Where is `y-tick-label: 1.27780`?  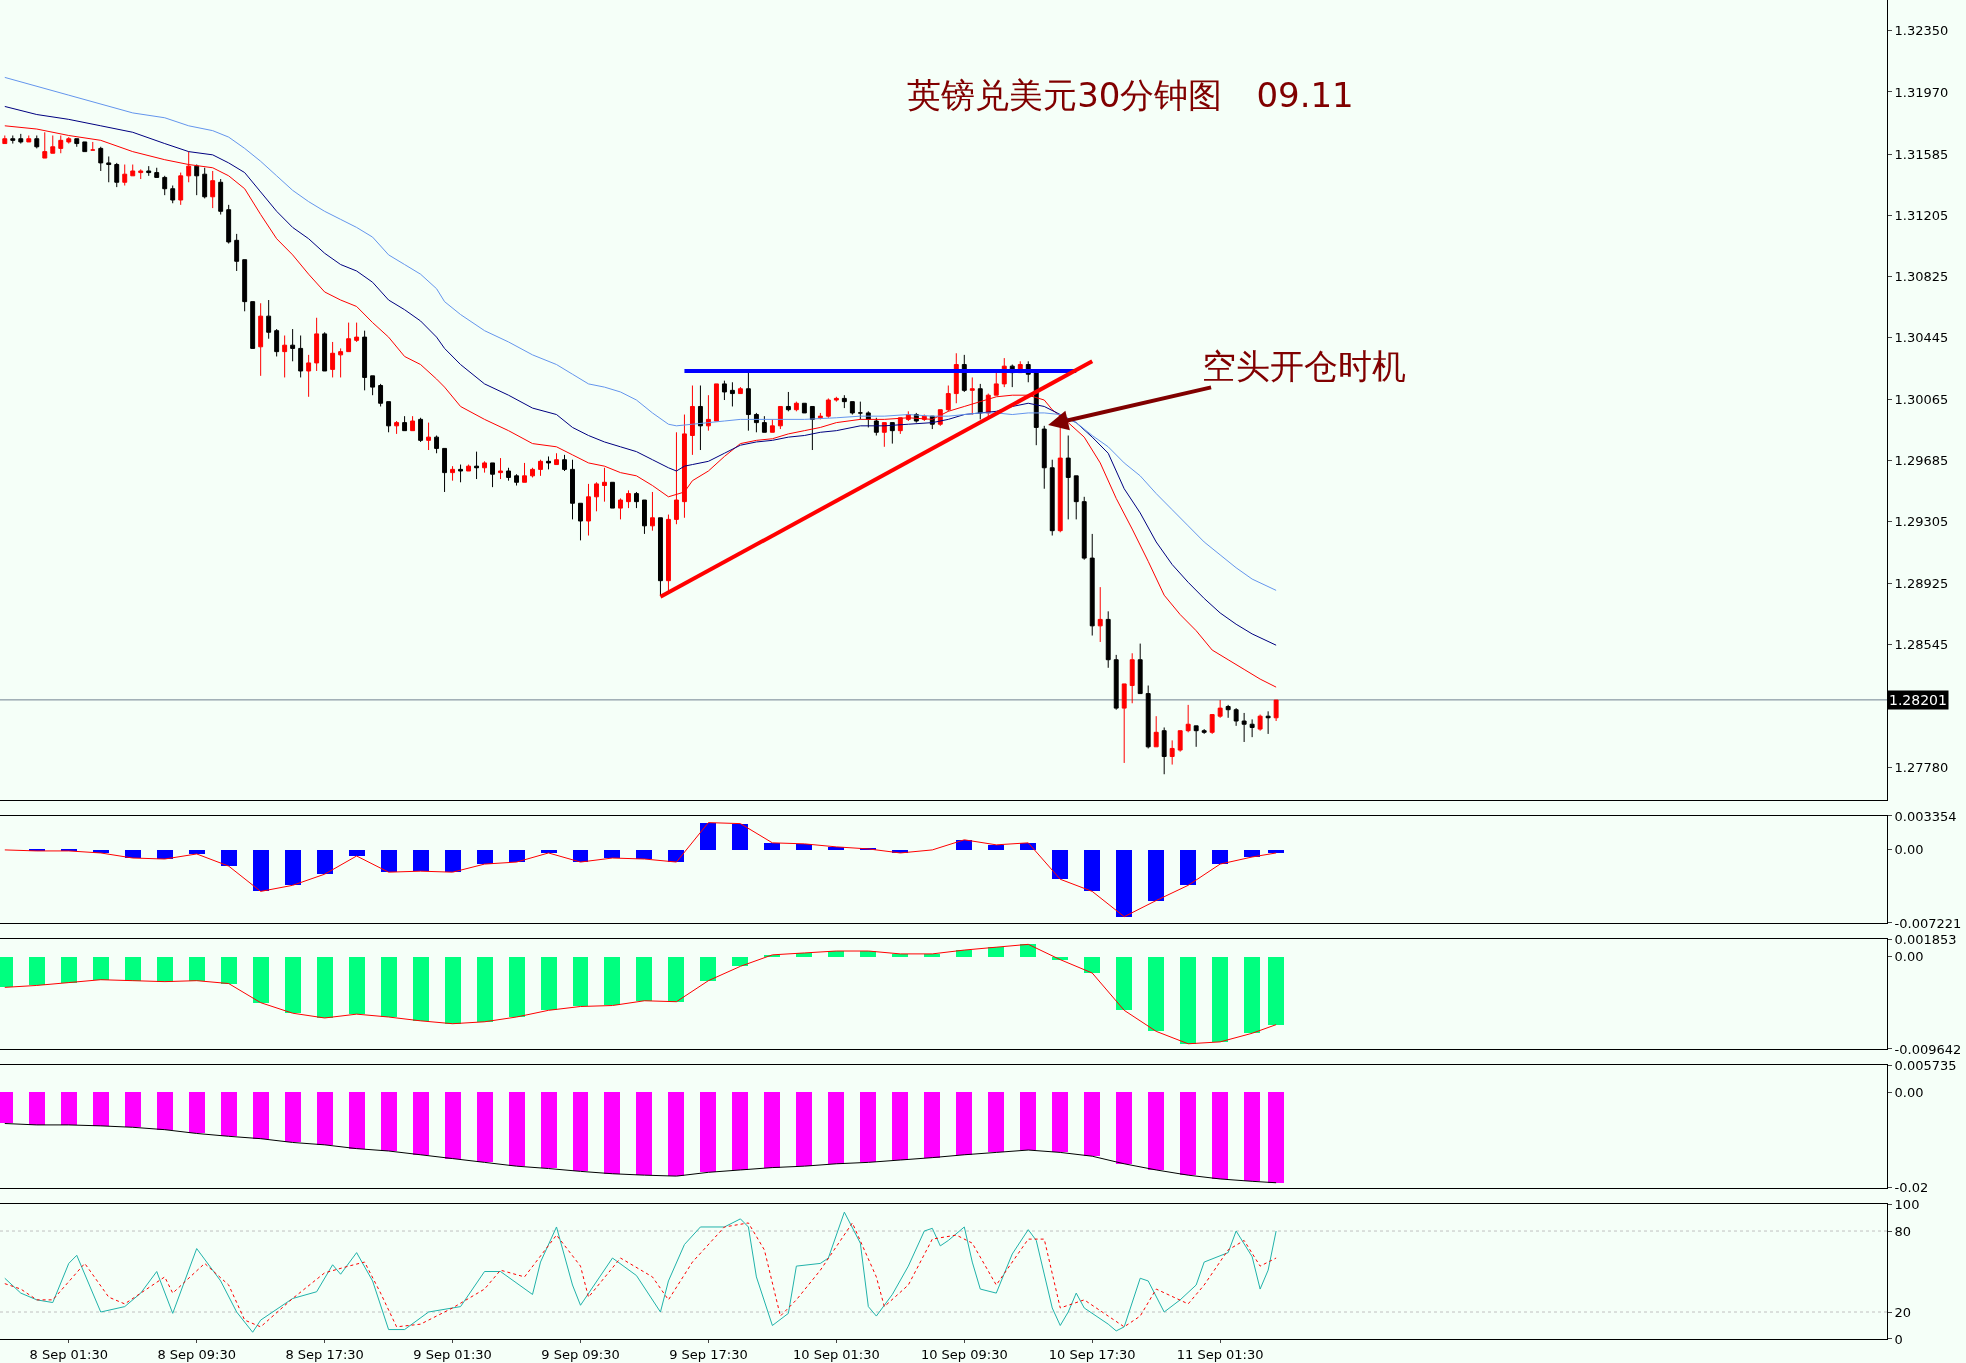
y-tick-label: 1.27780 is located at coordinates (1921, 768).